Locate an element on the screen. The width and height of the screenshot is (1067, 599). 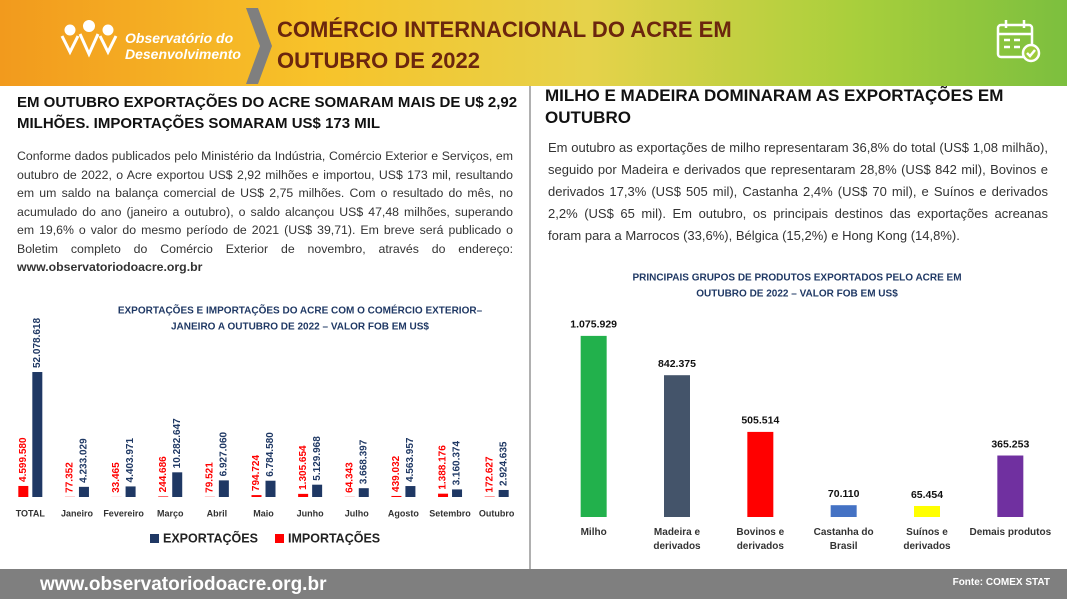
x-tick-label: Junho is located at coordinates (310, 513).